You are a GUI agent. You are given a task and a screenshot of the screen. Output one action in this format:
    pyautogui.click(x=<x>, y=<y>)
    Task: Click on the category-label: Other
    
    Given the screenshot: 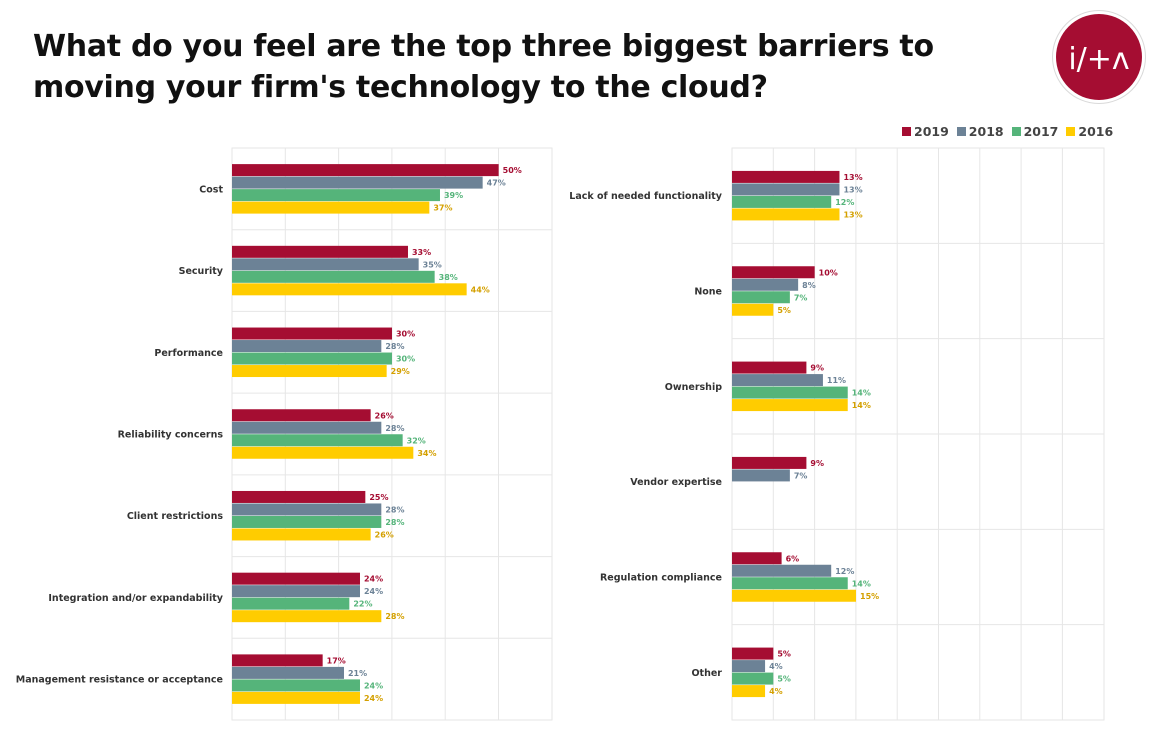 What is the action you would take?
    pyautogui.click(x=706, y=673)
    